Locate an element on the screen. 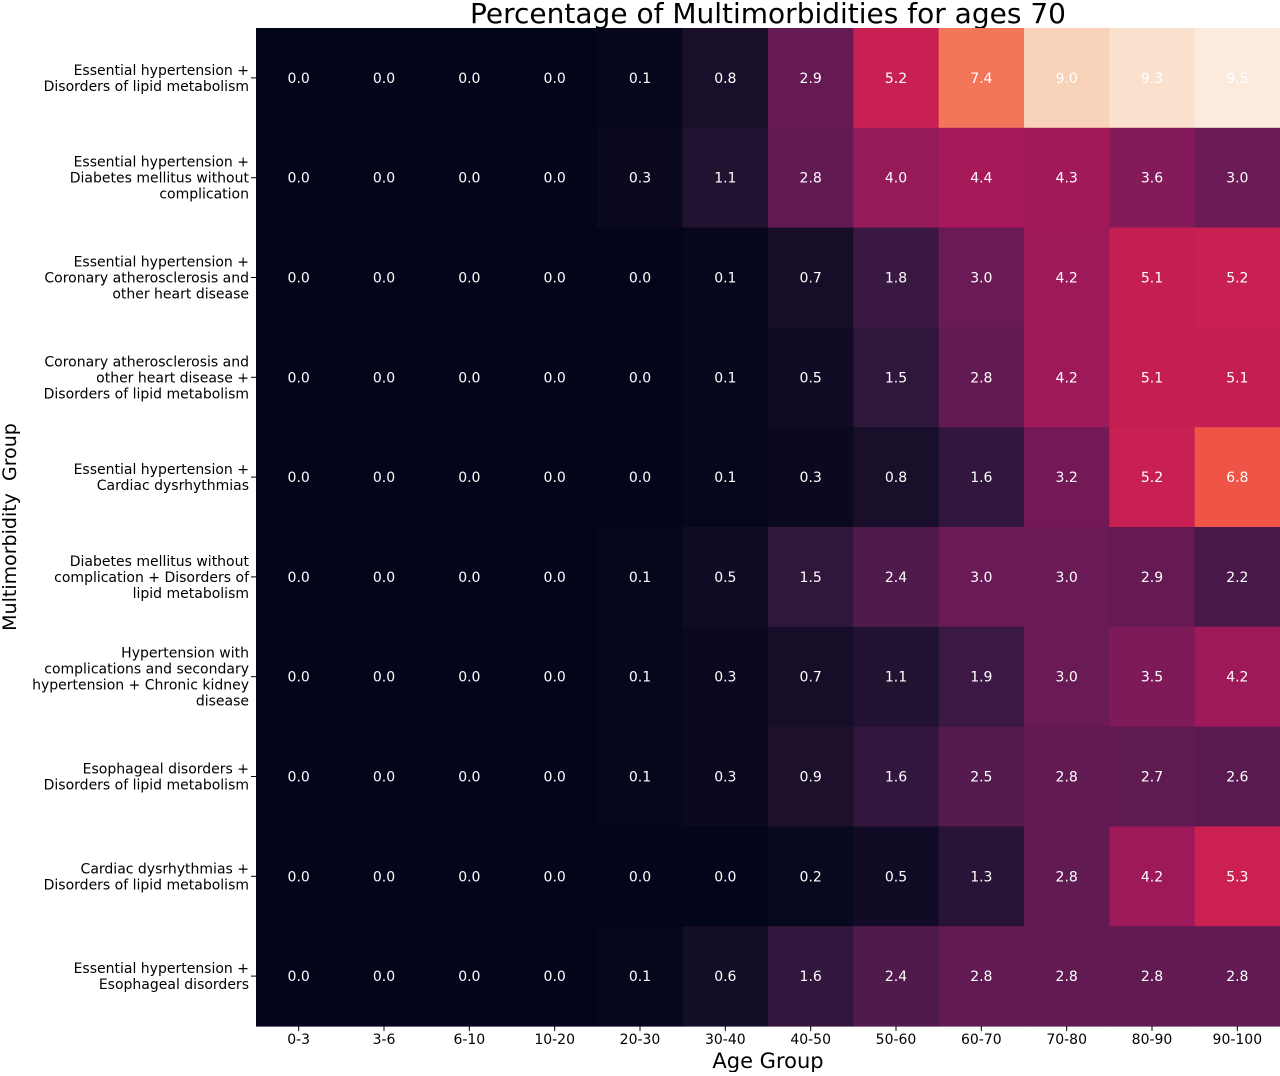 This screenshot has width=1280, height=1076. x-tick-label: 3-6 is located at coordinates (384, 1040).